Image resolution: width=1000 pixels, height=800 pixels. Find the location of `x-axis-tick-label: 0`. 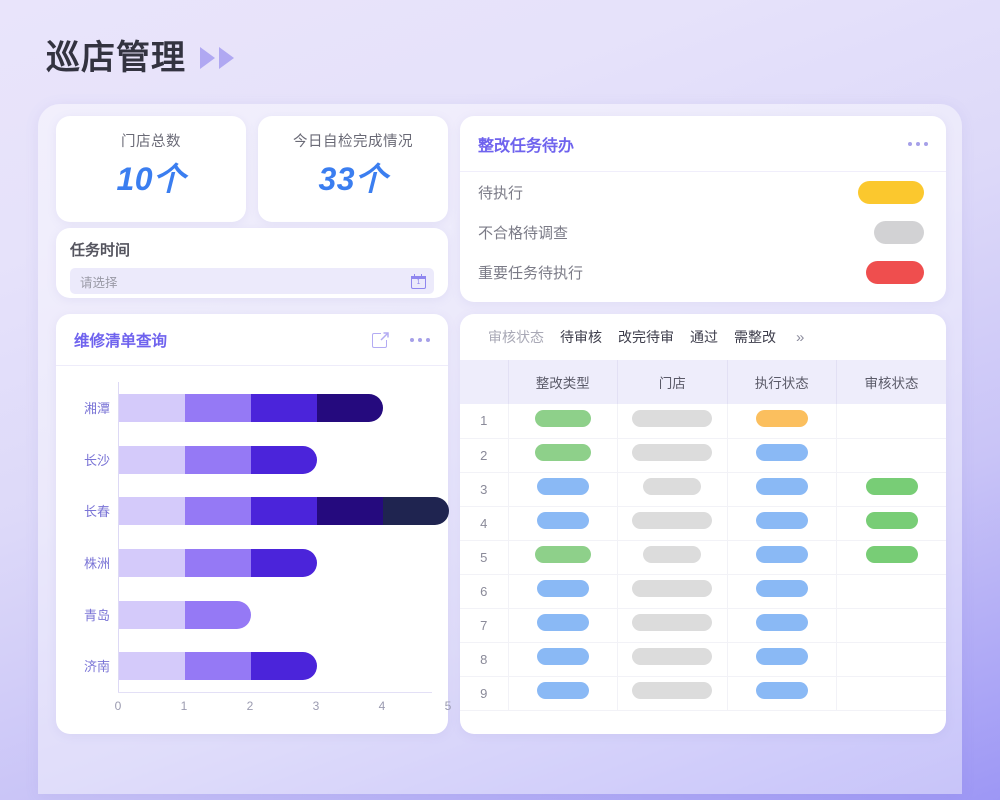

x-axis-tick-label: 0 is located at coordinates (118, 706).